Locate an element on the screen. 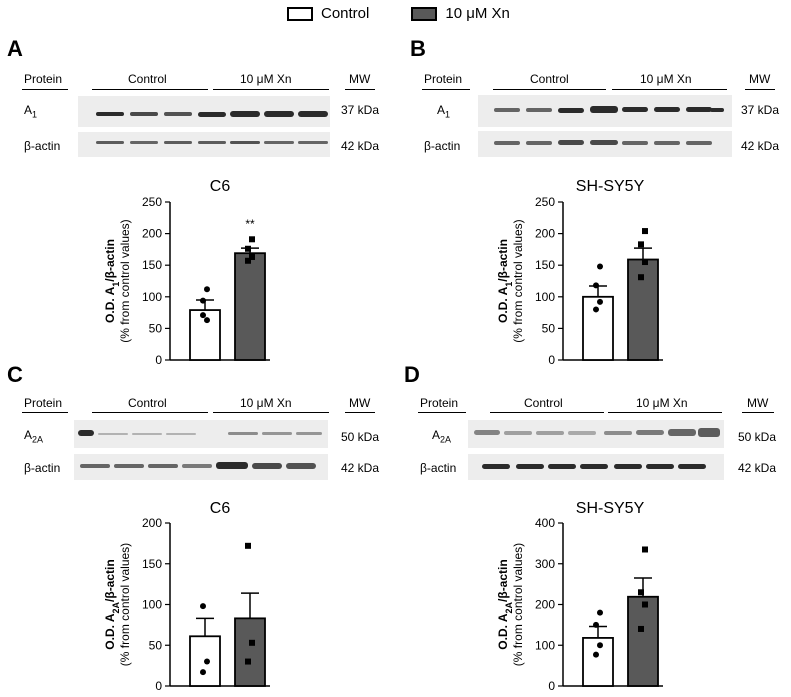  blot-b-protein-label: A1 is located at coordinates (444, 111).